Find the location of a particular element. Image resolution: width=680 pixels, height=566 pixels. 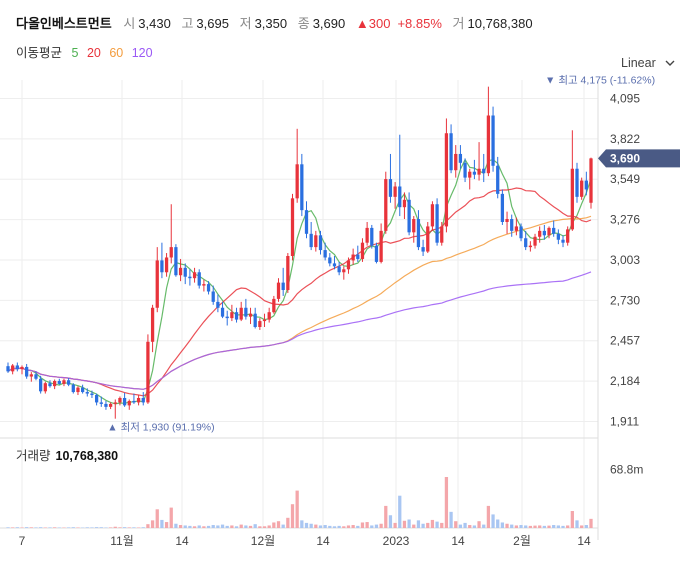

date-tick-label: 11월 is located at coordinates (122, 541).